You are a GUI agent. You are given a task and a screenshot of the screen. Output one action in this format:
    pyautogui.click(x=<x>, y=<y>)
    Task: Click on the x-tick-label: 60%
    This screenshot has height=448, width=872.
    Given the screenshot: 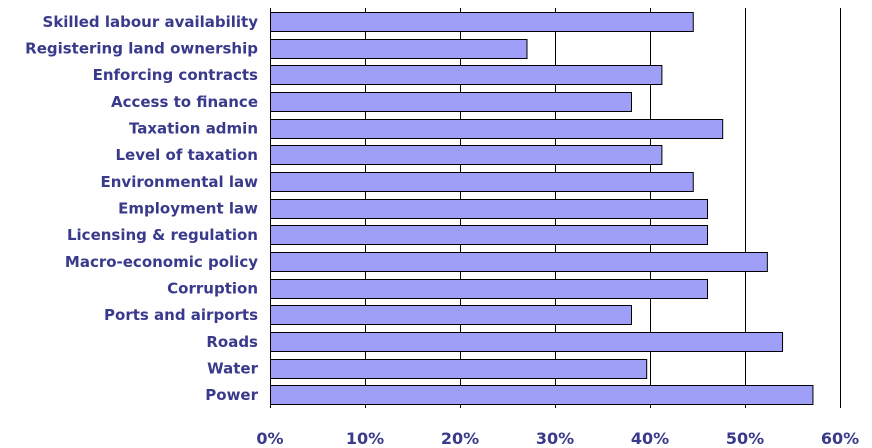 What is the action you would take?
    pyautogui.click(x=840, y=438)
    